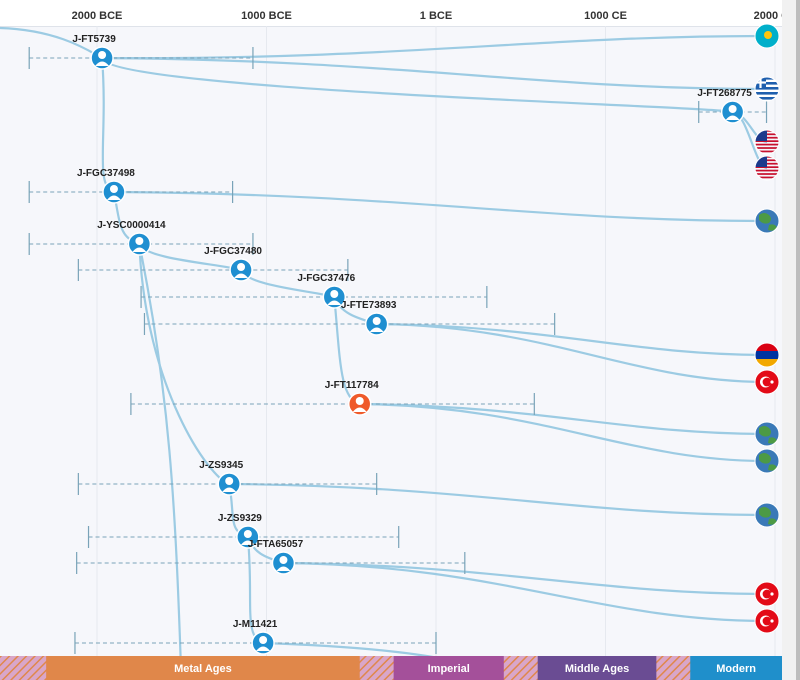  What do you see at coordinates (94, 52) in the screenshot?
I see `node-ft5739: J-FT5739` at bounding box center [94, 52].